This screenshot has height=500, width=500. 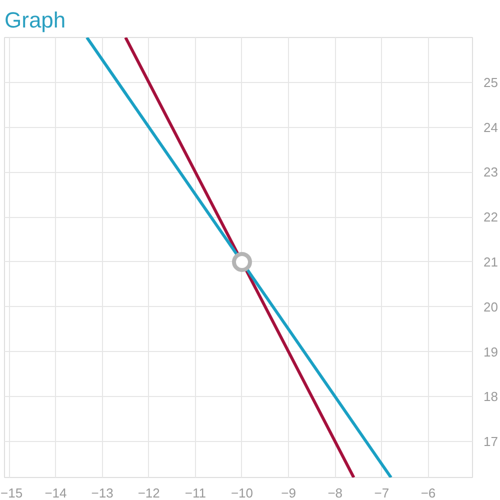 I want to click on y-tick-label: 22, so click(x=491, y=217).